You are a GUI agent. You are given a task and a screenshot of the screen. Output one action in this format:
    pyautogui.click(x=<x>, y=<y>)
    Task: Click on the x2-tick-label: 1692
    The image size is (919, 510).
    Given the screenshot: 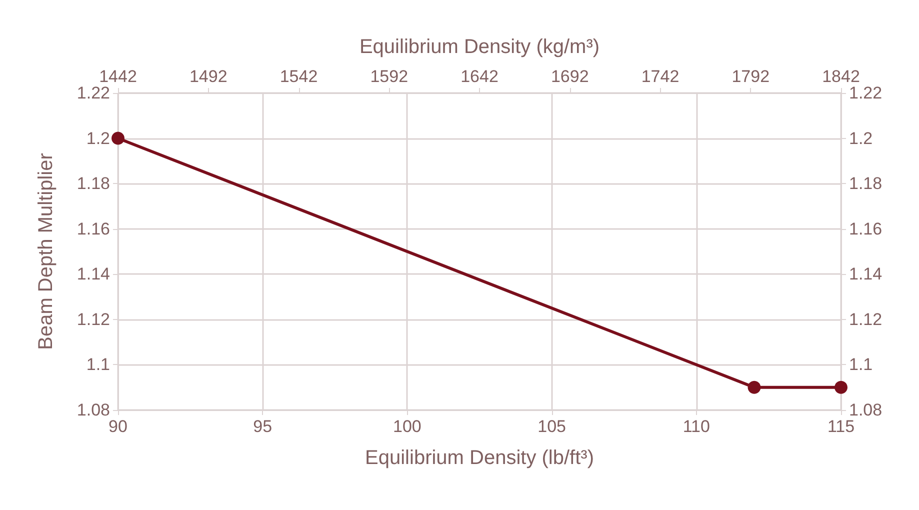 What is the action you would take?
    pyautogui.click(x=569, y=76)
    